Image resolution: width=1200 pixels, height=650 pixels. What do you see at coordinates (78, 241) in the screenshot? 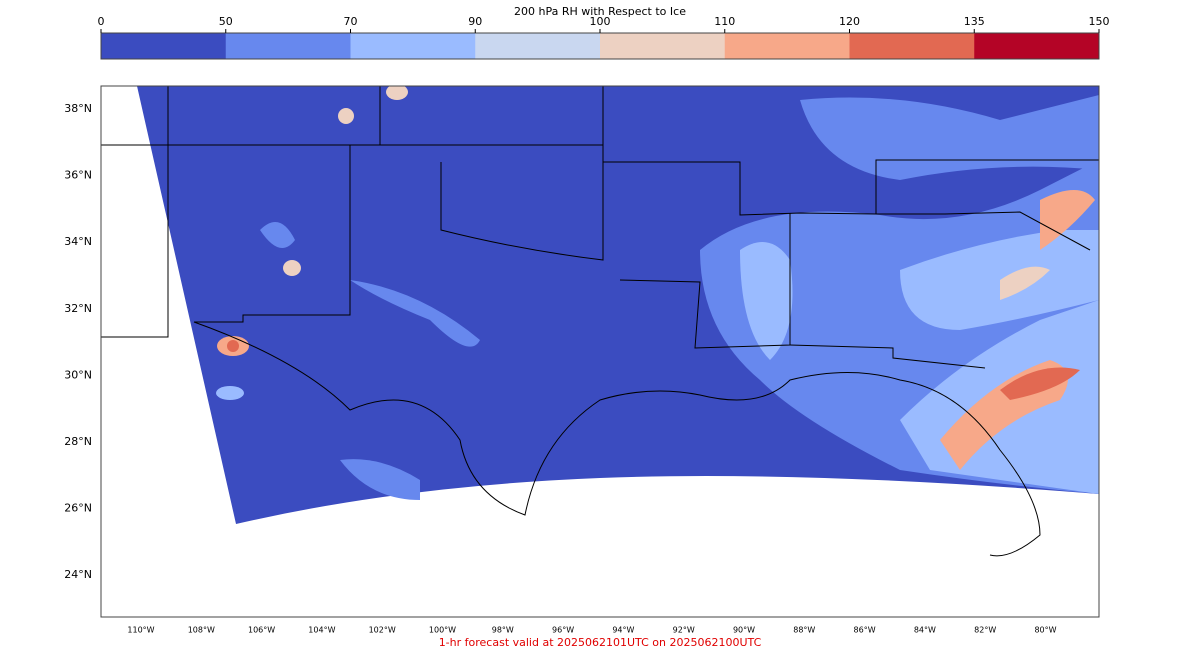
I see `lat-label: 34°N` at bounding box center [78, 241].